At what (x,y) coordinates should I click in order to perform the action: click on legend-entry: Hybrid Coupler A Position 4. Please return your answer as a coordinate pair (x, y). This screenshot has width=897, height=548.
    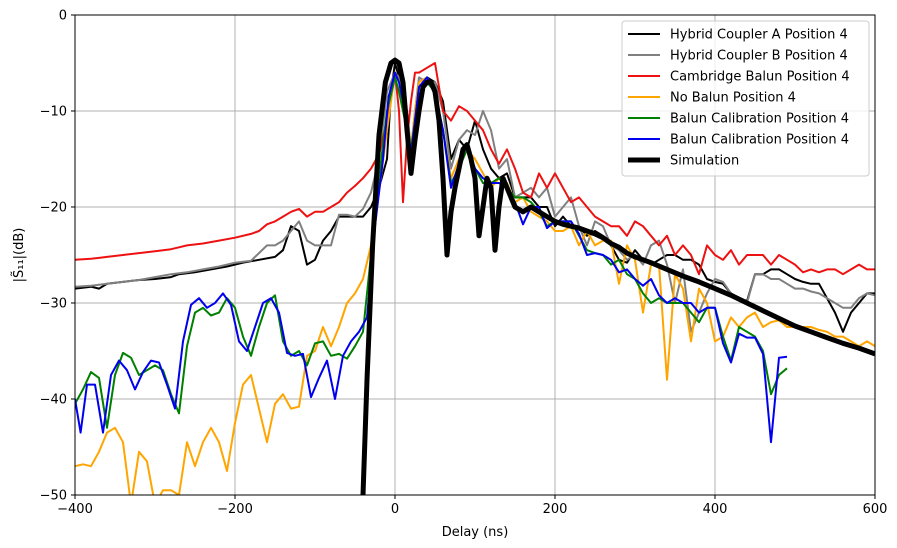
    Looking at the image, I should click on (759, 35).